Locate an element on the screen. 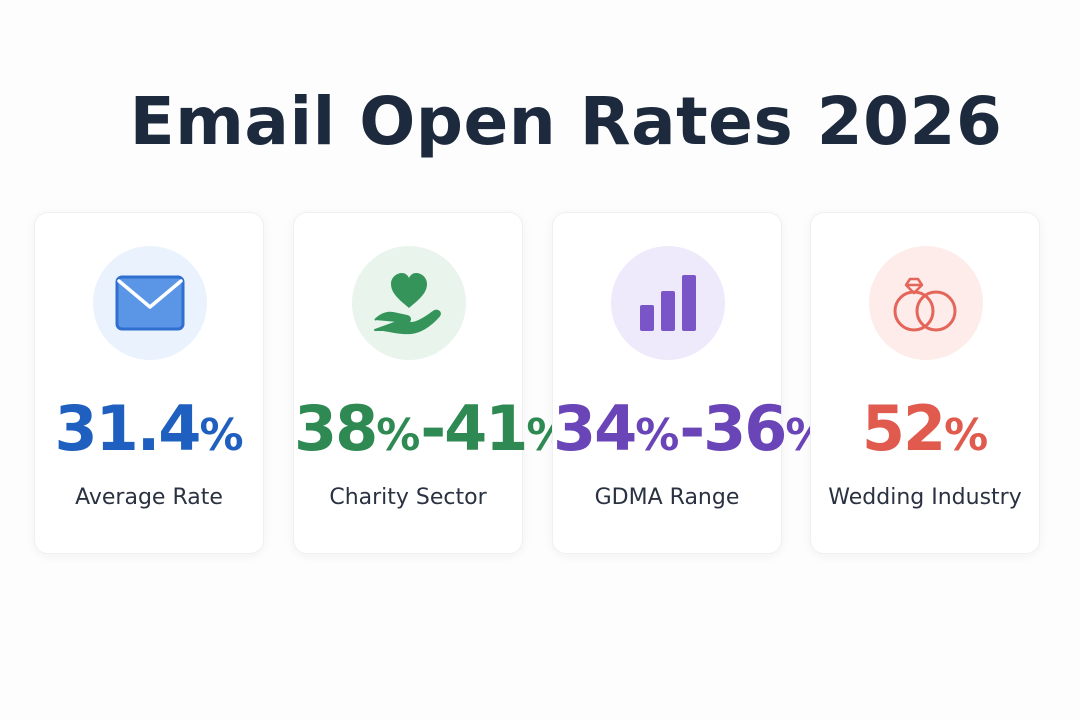 Image resolution: width=1080 pixels, height=720 pixels. wedding-rings-icon-circle is located at coordinates (926, 303).